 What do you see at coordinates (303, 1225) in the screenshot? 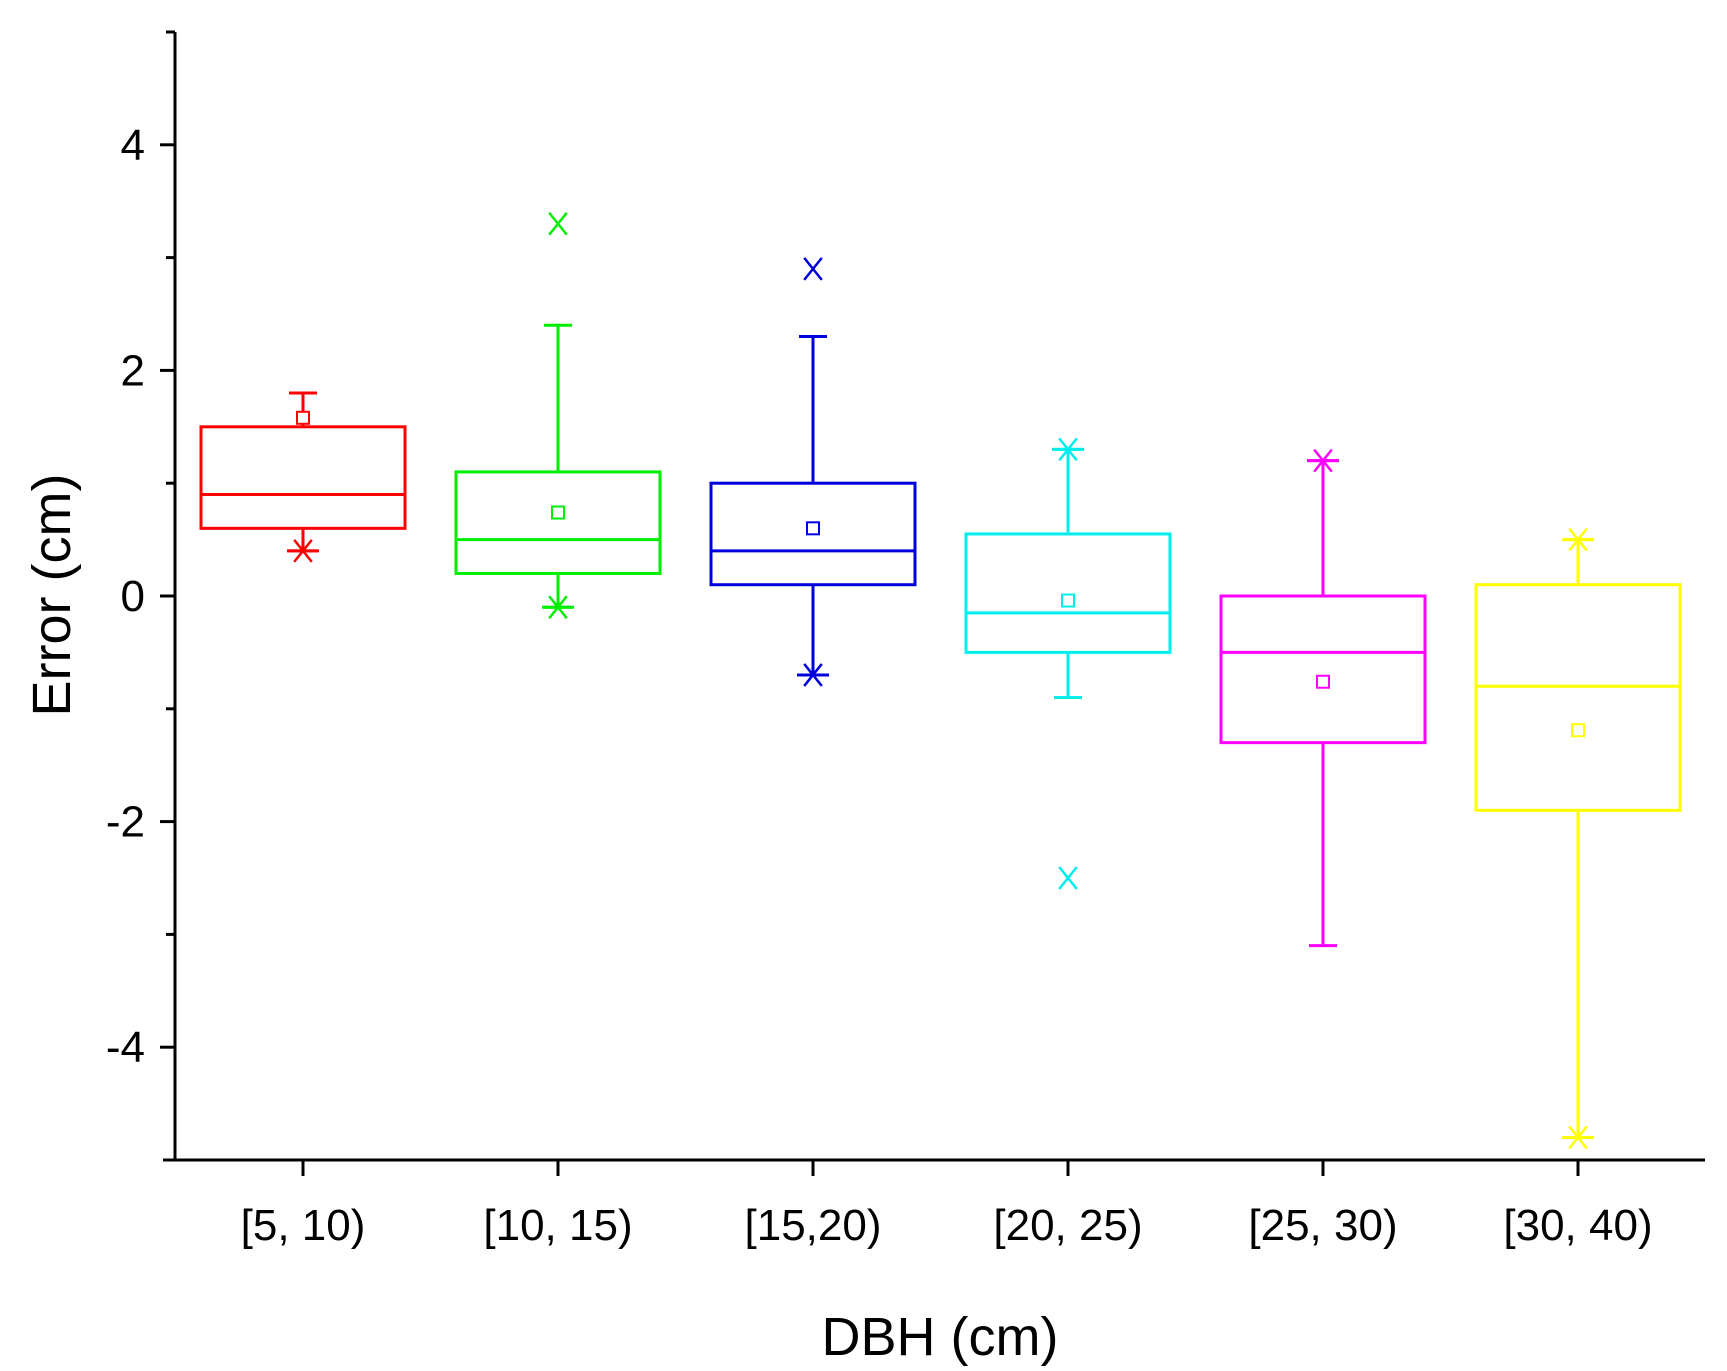
I see `x-tick-label: [5, 10)` at bounding box center [303, 1225].